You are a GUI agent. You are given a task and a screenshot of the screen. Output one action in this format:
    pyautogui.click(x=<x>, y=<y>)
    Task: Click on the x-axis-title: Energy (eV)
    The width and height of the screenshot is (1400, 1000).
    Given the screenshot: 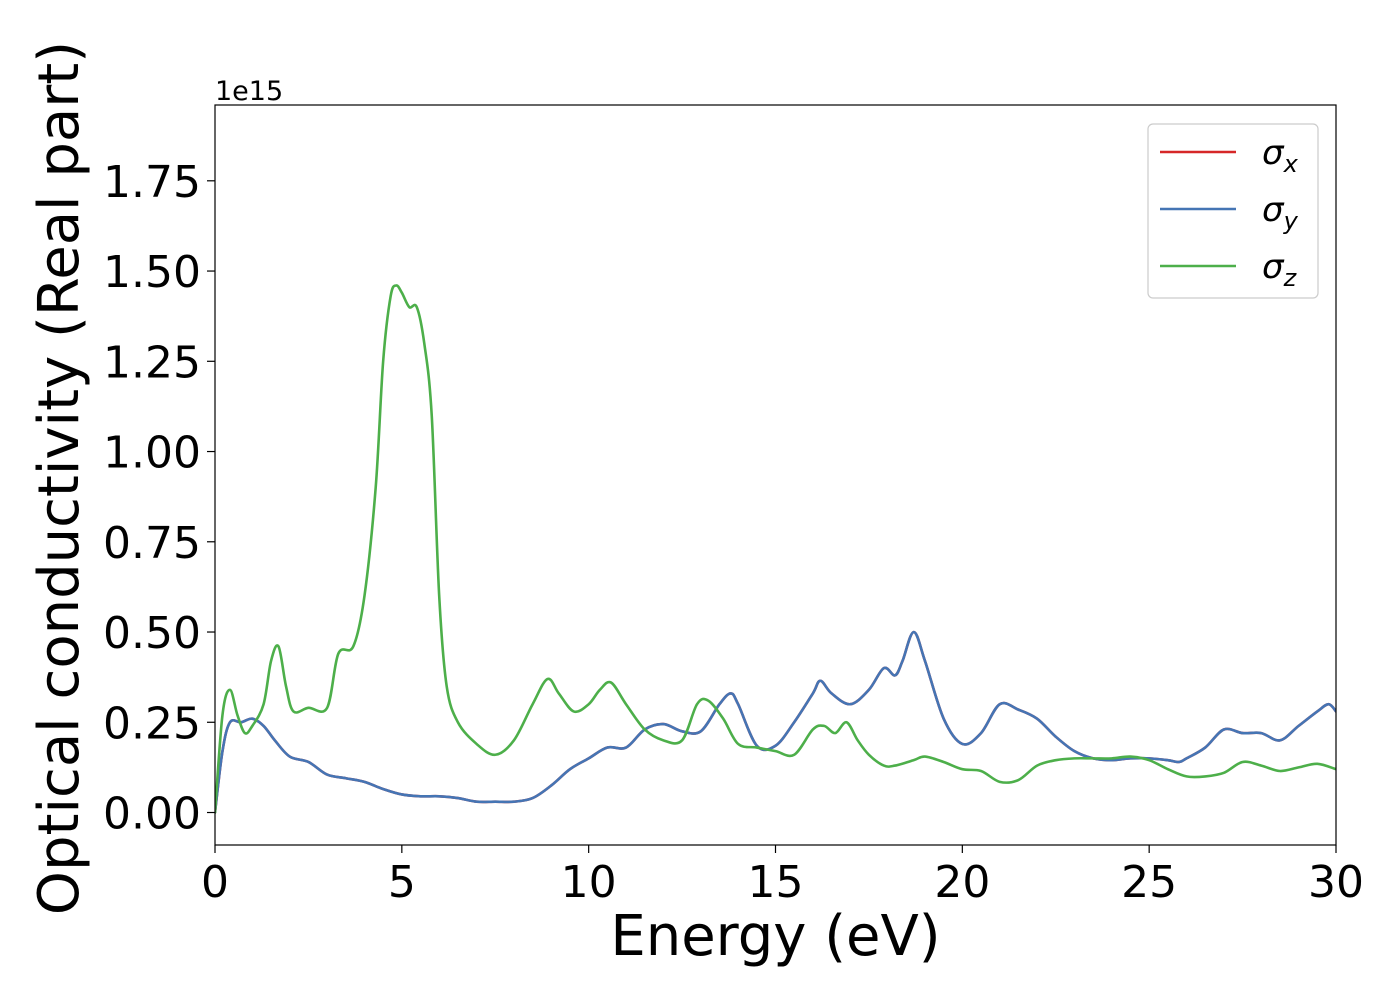 What is the action you would take?
    pyautogui.click(x=775, y=936)
    